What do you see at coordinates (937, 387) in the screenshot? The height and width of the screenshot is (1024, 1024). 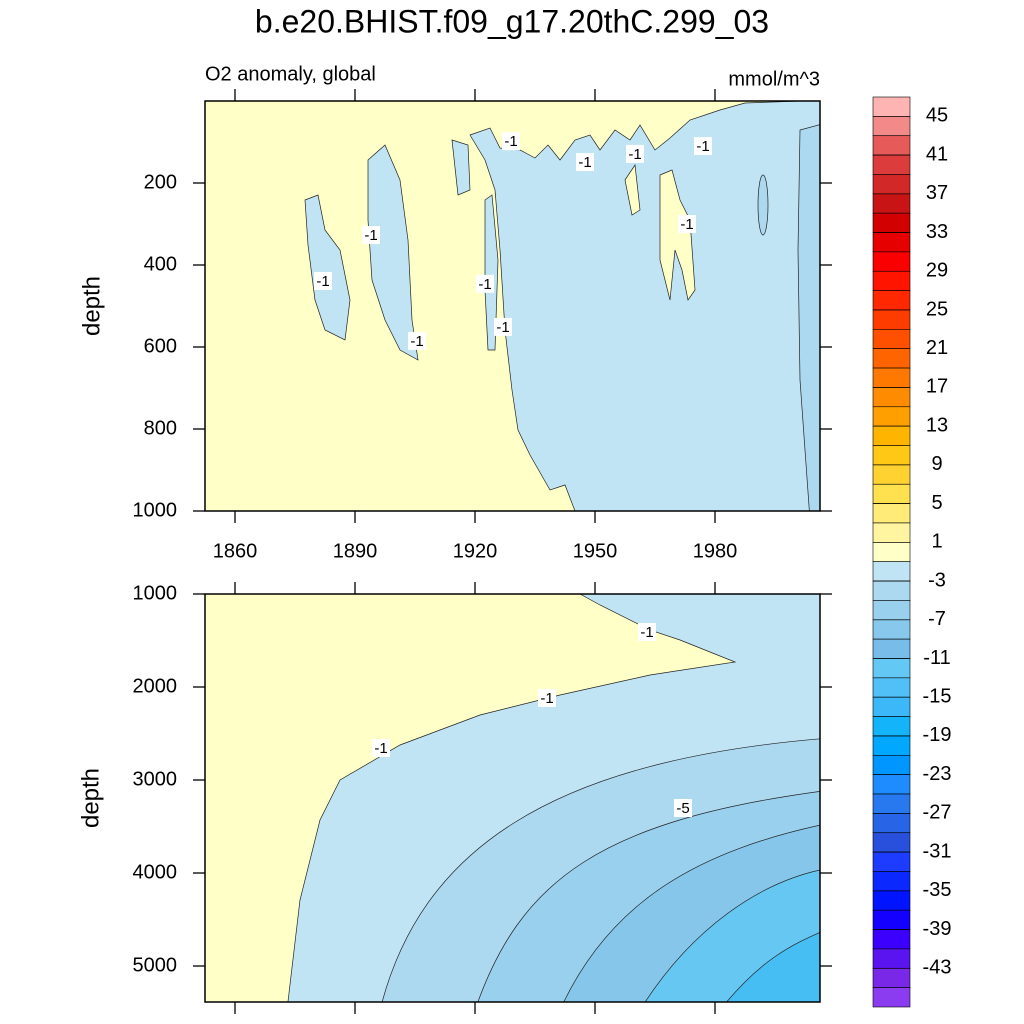 I see `colorbar-label: 17` at bounding box center [937, 387].